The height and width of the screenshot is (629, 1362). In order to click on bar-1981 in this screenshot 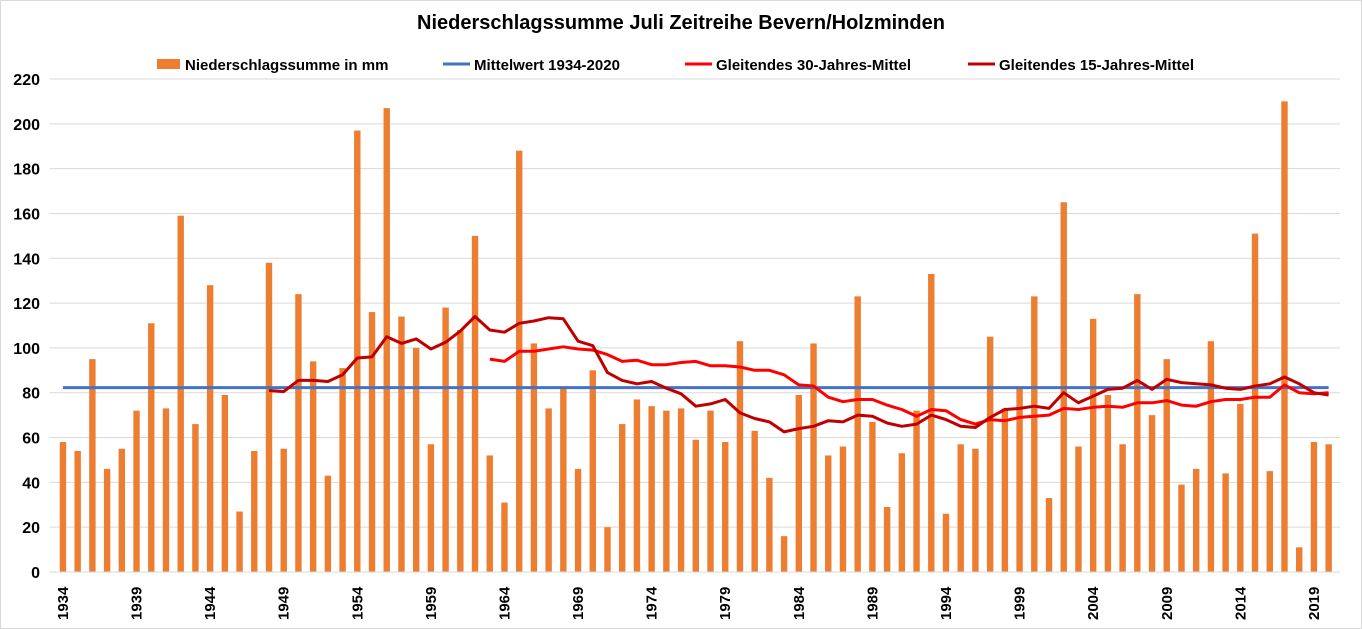, I will do `click(754, 501)`.